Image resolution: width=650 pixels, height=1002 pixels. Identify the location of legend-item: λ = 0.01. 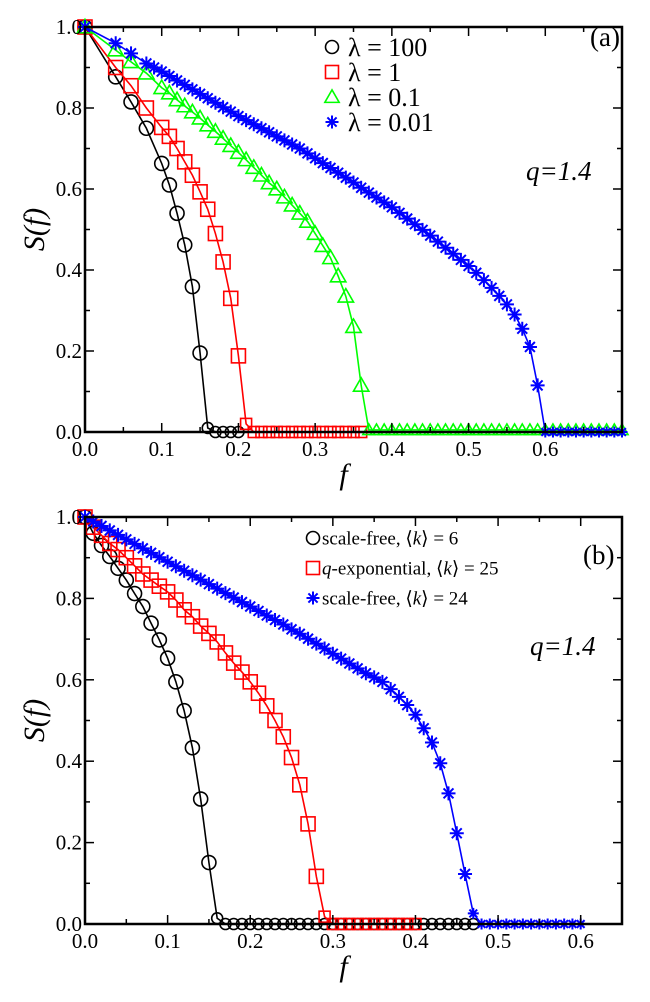
(379, 122).